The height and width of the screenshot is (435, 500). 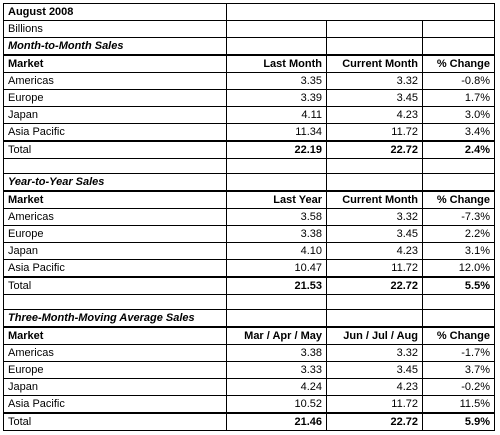 I want to click on col-header-last-month: Last Month, so click(x=276, y=63).